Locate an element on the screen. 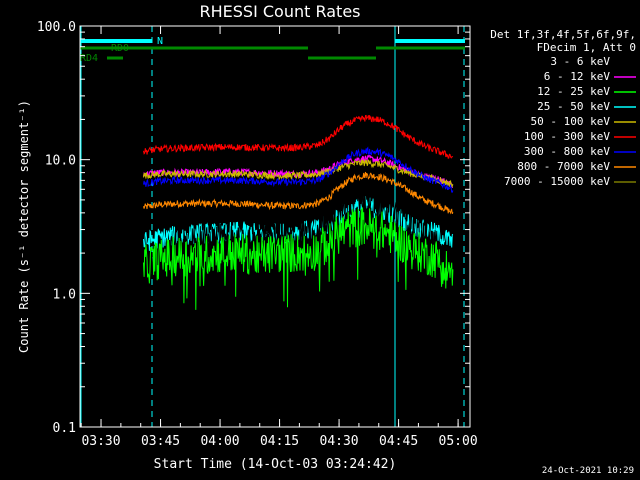 The height and width of the screenshot is (480, 640). y-axis-label: Count Rate (s⁻¹ detector segment⁻¹) is located at coordinates (24, 226).